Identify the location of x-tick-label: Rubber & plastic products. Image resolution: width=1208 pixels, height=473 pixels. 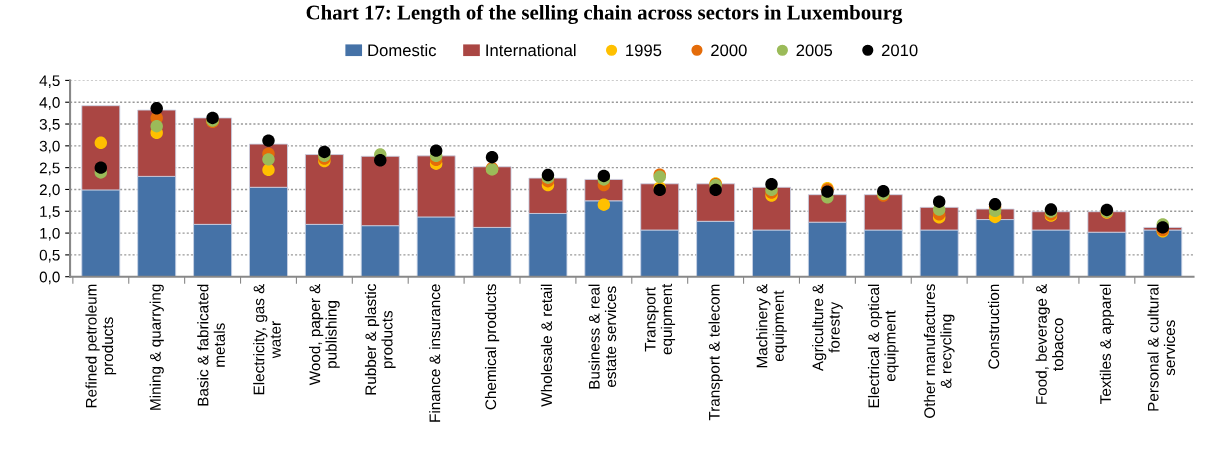
(380, 339).